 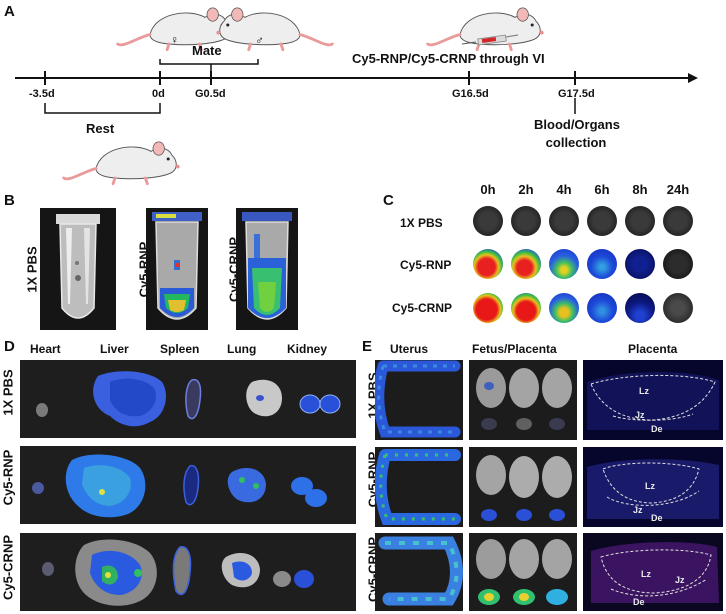 I want to click on tick-label-minus3-5d: -3.5d, so click(x=42, y=94).